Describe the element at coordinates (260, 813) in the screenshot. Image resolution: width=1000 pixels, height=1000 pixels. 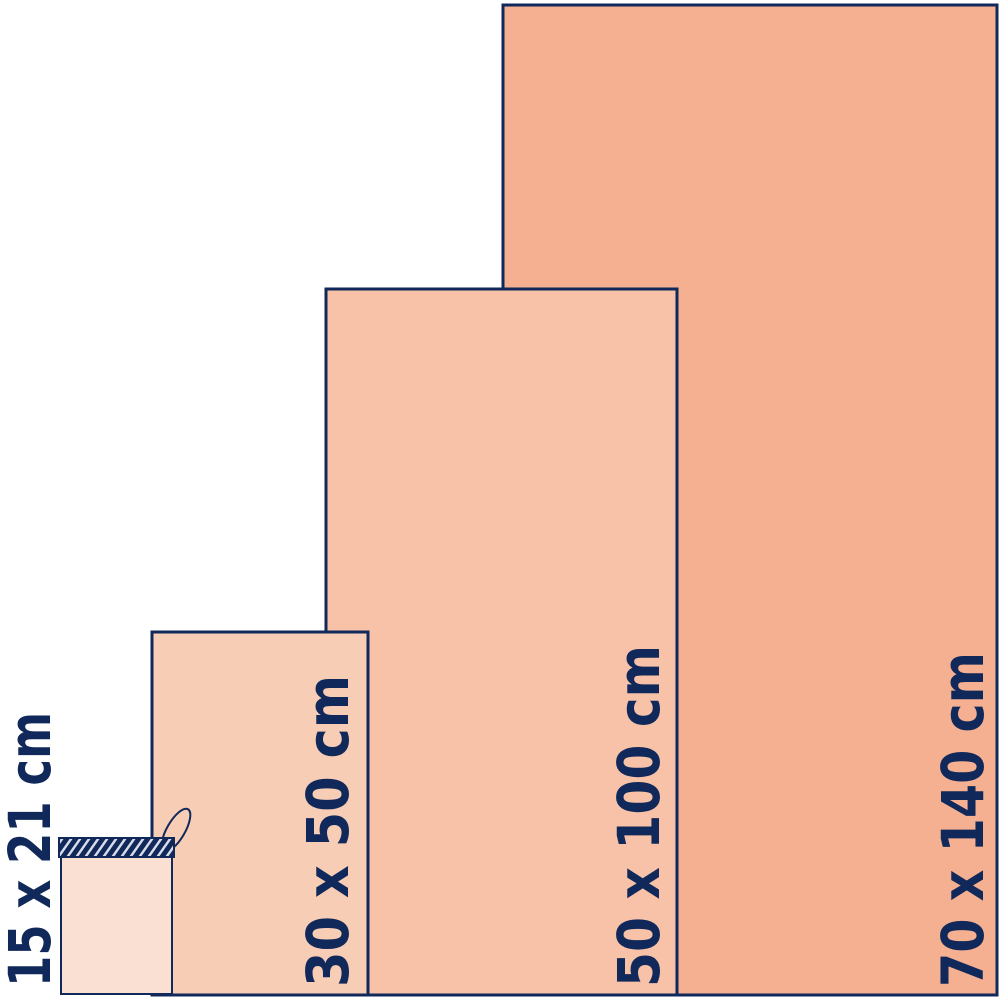
I see `towel-30x50` at that location.